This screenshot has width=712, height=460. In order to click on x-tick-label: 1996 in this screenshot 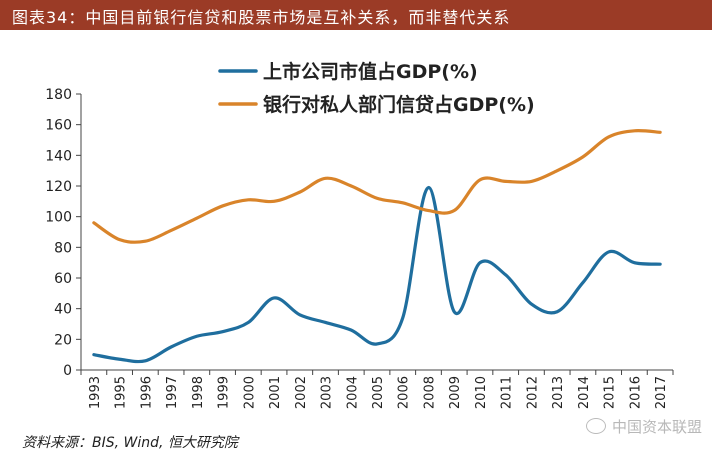, I will do `click(146, 392)`.